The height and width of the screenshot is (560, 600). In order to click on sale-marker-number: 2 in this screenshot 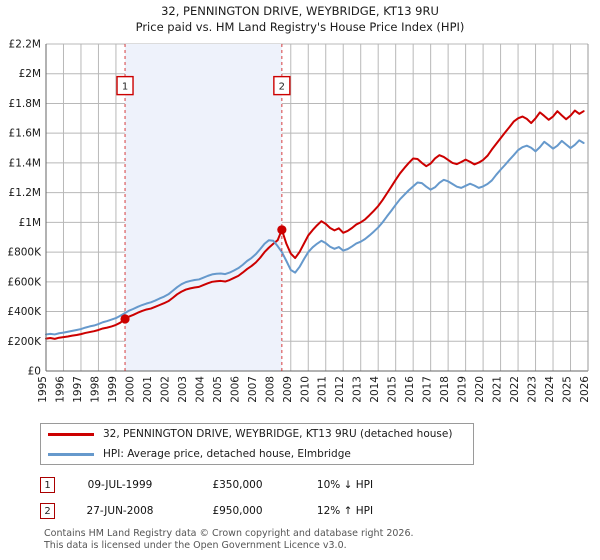, I will do `click(282, 87)`.